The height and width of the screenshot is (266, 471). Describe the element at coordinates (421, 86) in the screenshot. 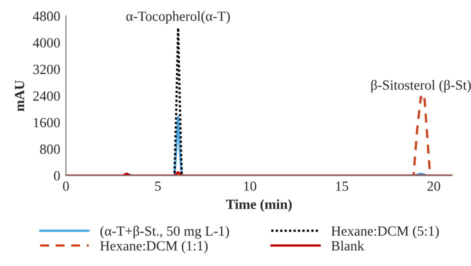

I see `annotation: β-Sitosterol (β-St)` at that location.